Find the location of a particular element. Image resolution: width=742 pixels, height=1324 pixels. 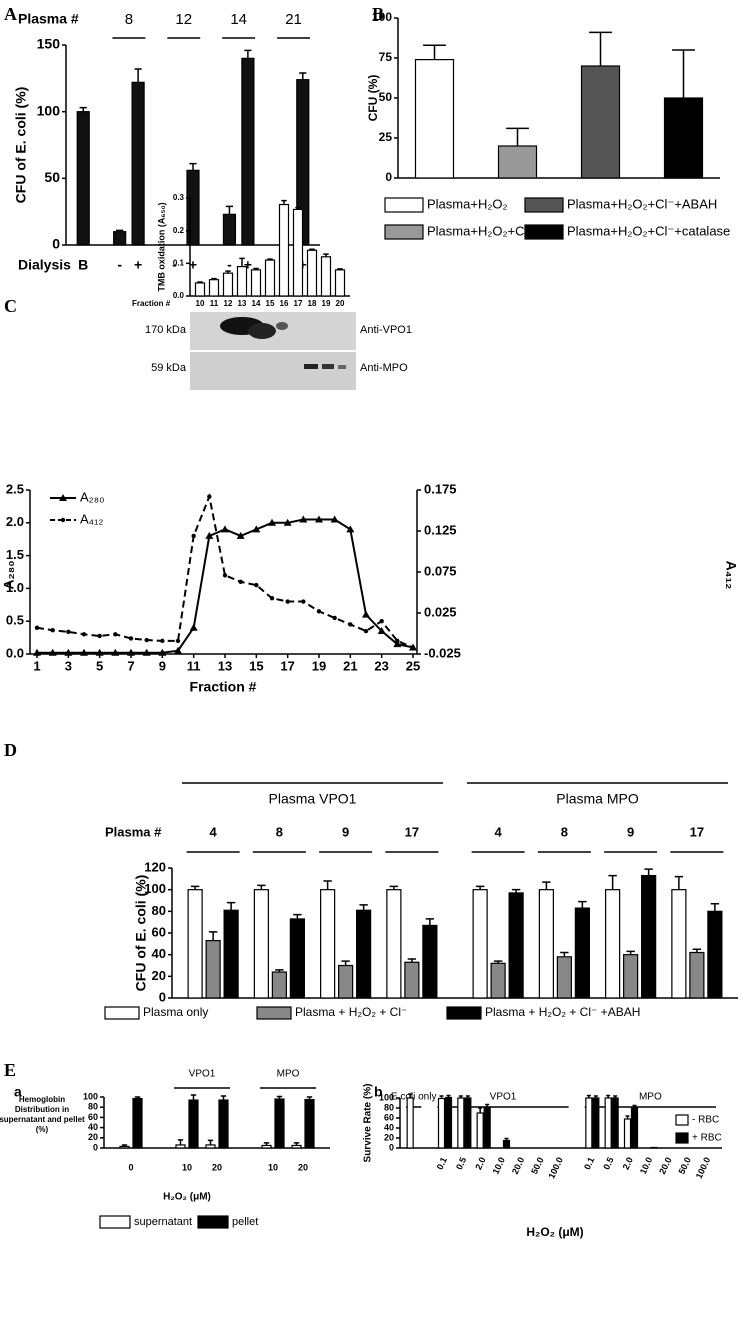

x-tick-label: 14 is located at coordinates (256, 303).